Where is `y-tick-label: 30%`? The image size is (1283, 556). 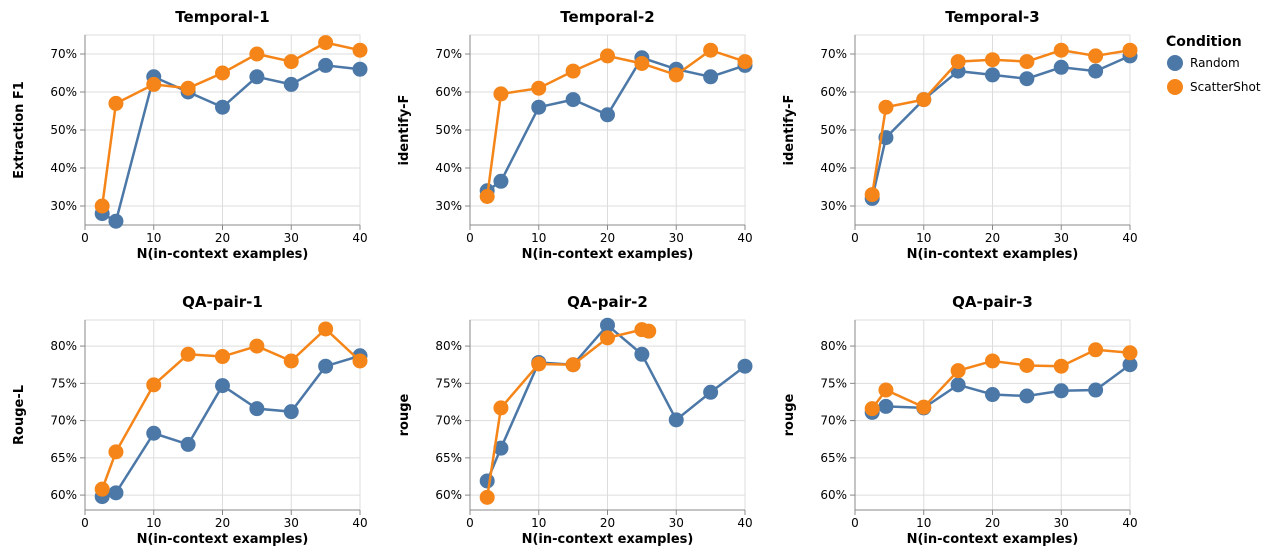 y-tick-label: 30% is located at coordinates (63, 206).